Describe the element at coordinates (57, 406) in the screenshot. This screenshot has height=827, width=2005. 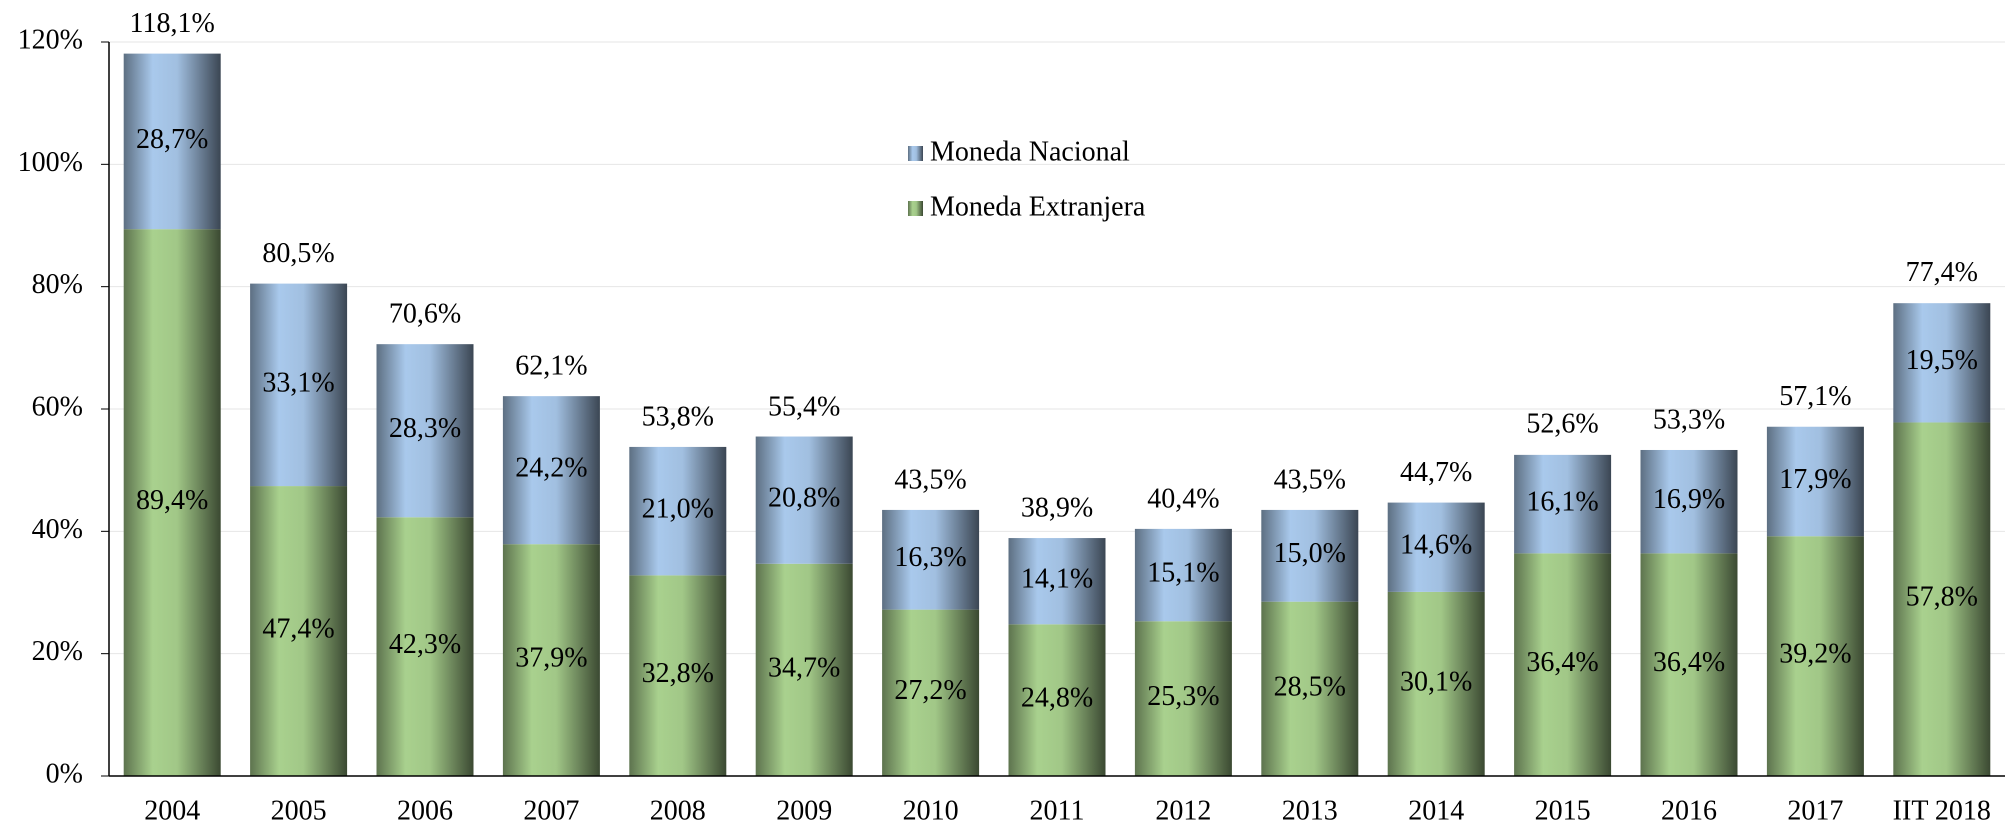
I see `y-tick-label: 60%` at that location.